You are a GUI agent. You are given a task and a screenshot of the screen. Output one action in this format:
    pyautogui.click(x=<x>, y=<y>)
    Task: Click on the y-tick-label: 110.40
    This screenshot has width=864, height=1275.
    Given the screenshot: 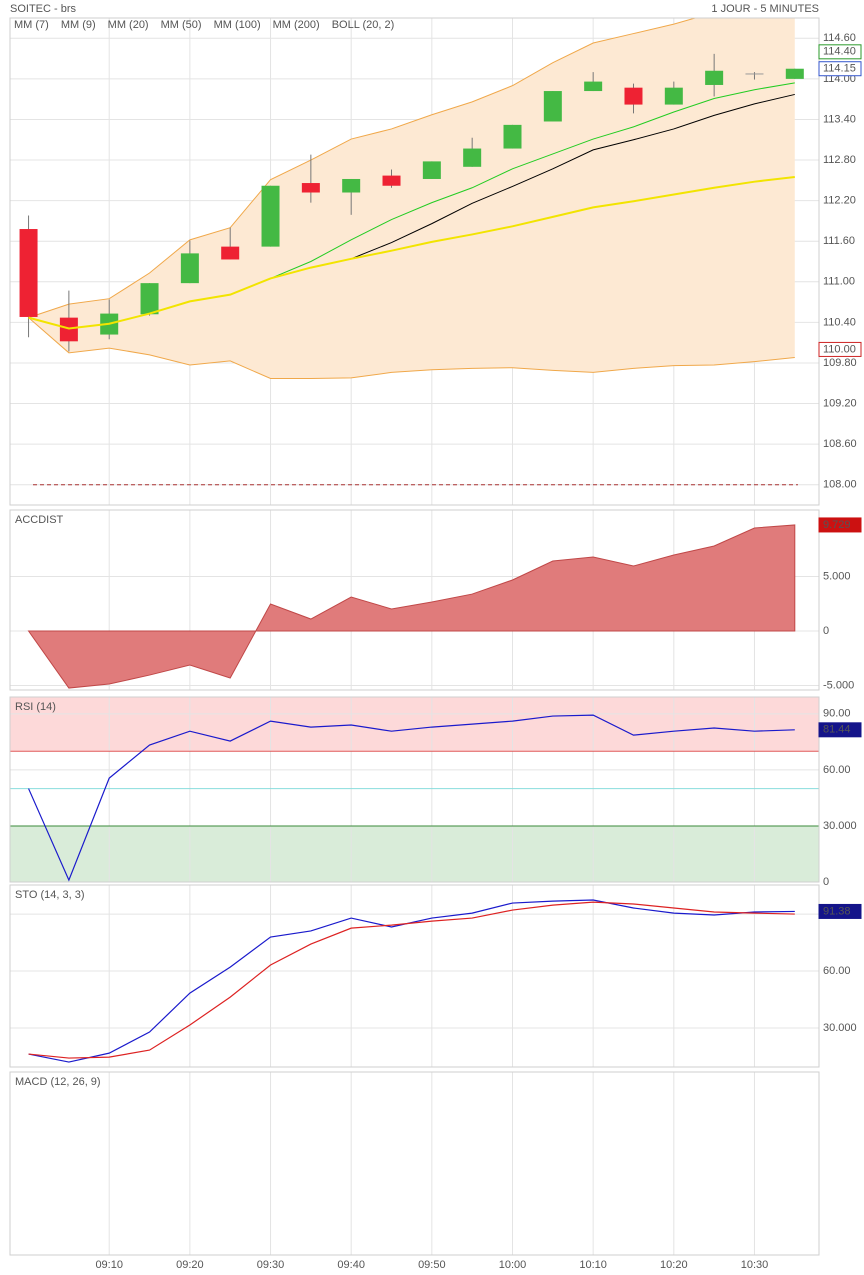 What is the action you would take?
    pyautogui.click(x=839, y=322)
    